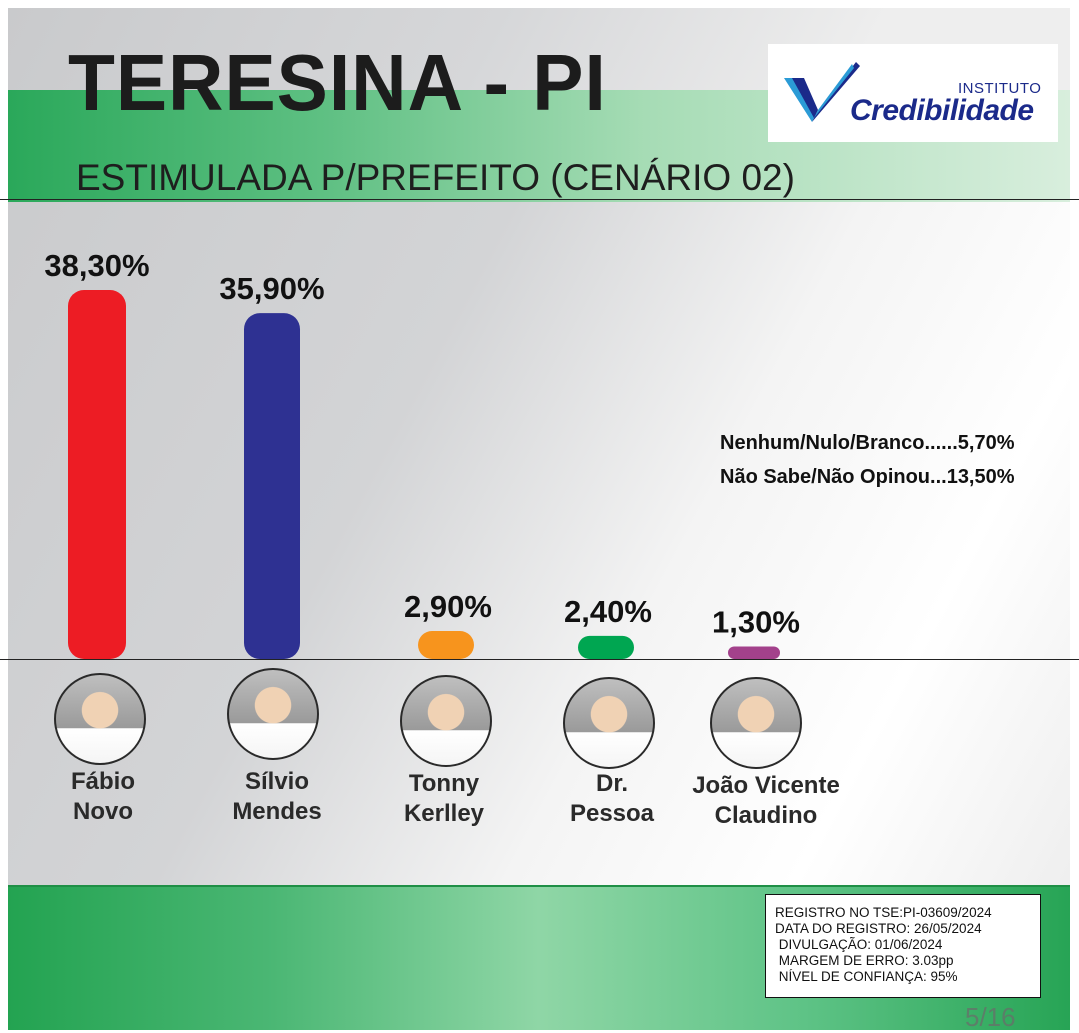 This screenshot has width=1079, height=1033. Describe the element at coordinates (337, 82) in the screenshot. I see `page-title: TERESINA - PI` at that location.